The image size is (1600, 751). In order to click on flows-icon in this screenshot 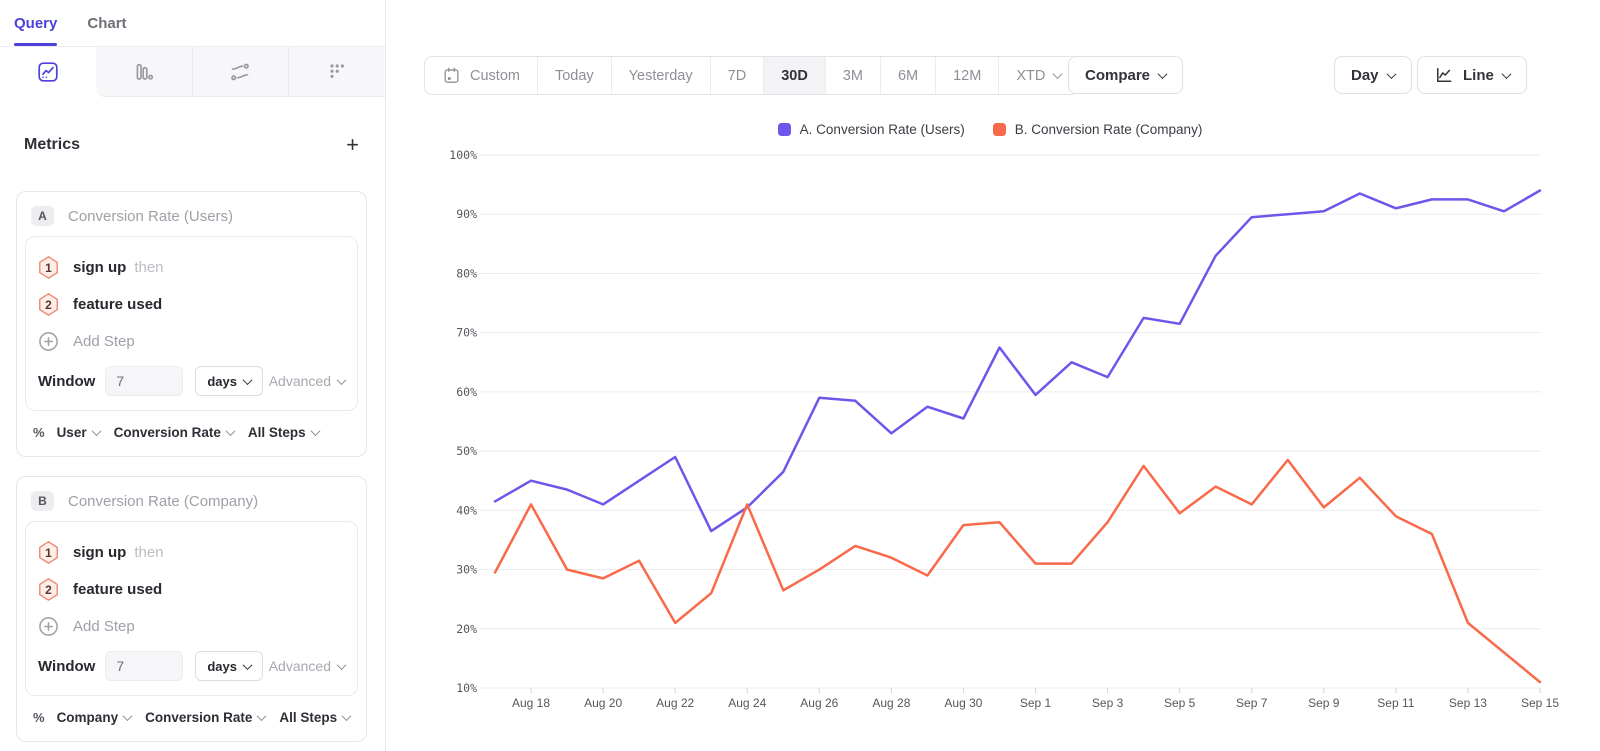, I will do `click(240, 72)`.